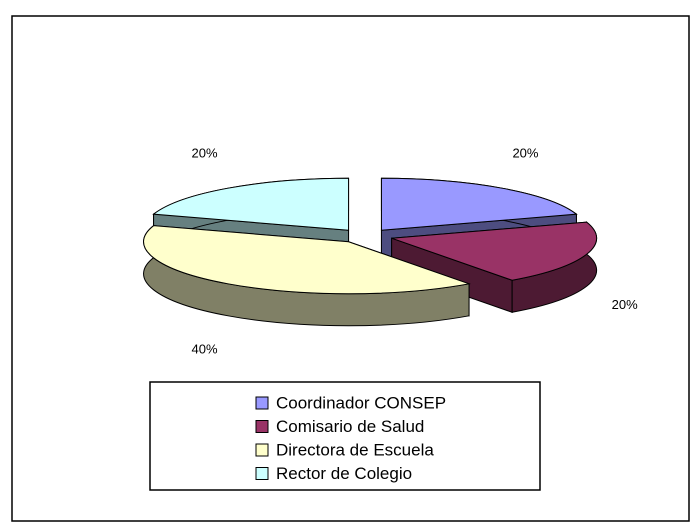 The height and width of the screenshot is (530, 697). Describe the element at coordinates (205, 349) in the screenshot. I see `data-label: 40%` at that location.